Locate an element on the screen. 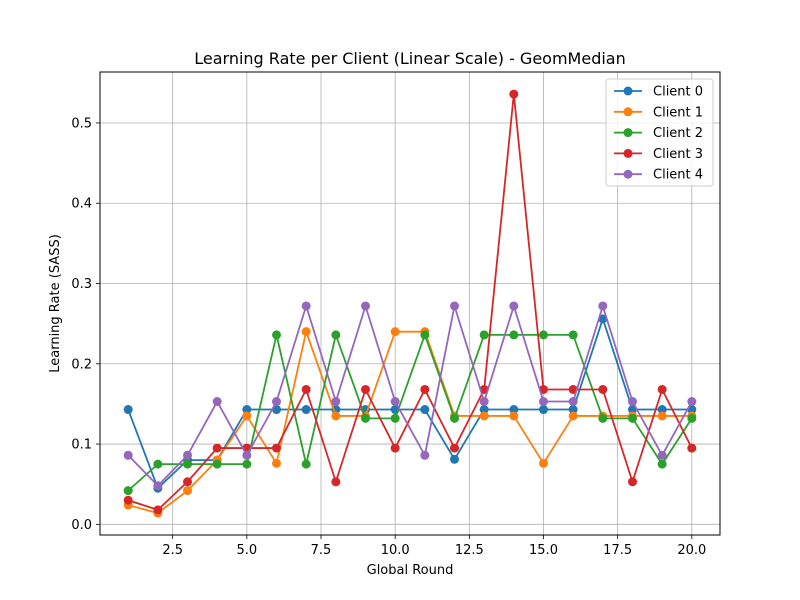 The height and width of the screenshot is (600, 800). legend-label: Client 1 is located at coordinates (678, 112).